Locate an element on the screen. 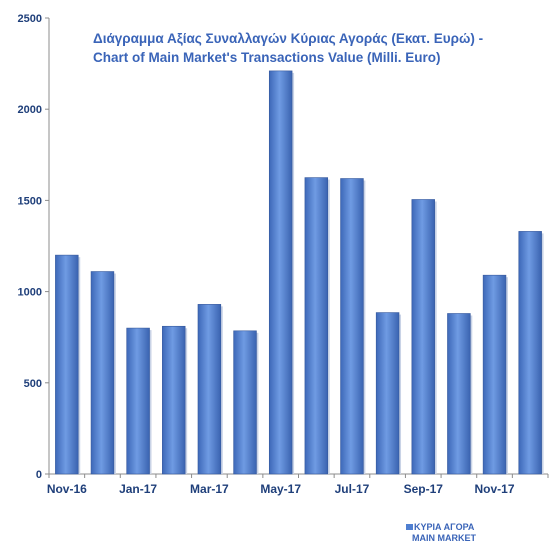 This screenshot has height=545, width=550. x-tick-label: Nov-16 is located at coordinates (67, 489).